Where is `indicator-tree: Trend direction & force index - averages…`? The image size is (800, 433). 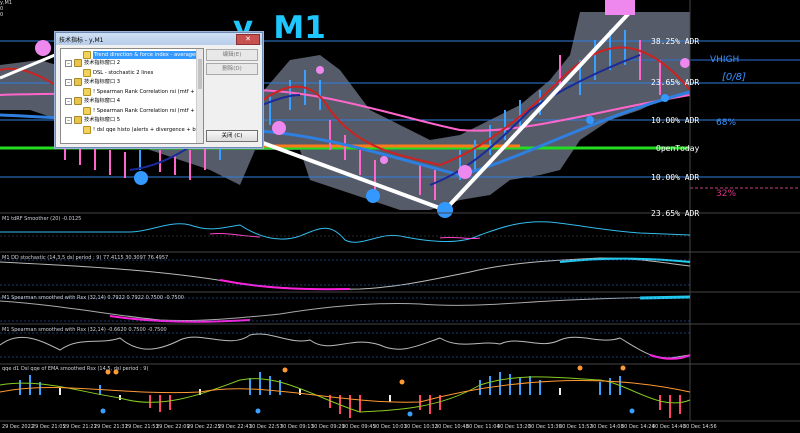 indicator-tree: Trend direction & force index - averages… is located at coordinates (132, 96).